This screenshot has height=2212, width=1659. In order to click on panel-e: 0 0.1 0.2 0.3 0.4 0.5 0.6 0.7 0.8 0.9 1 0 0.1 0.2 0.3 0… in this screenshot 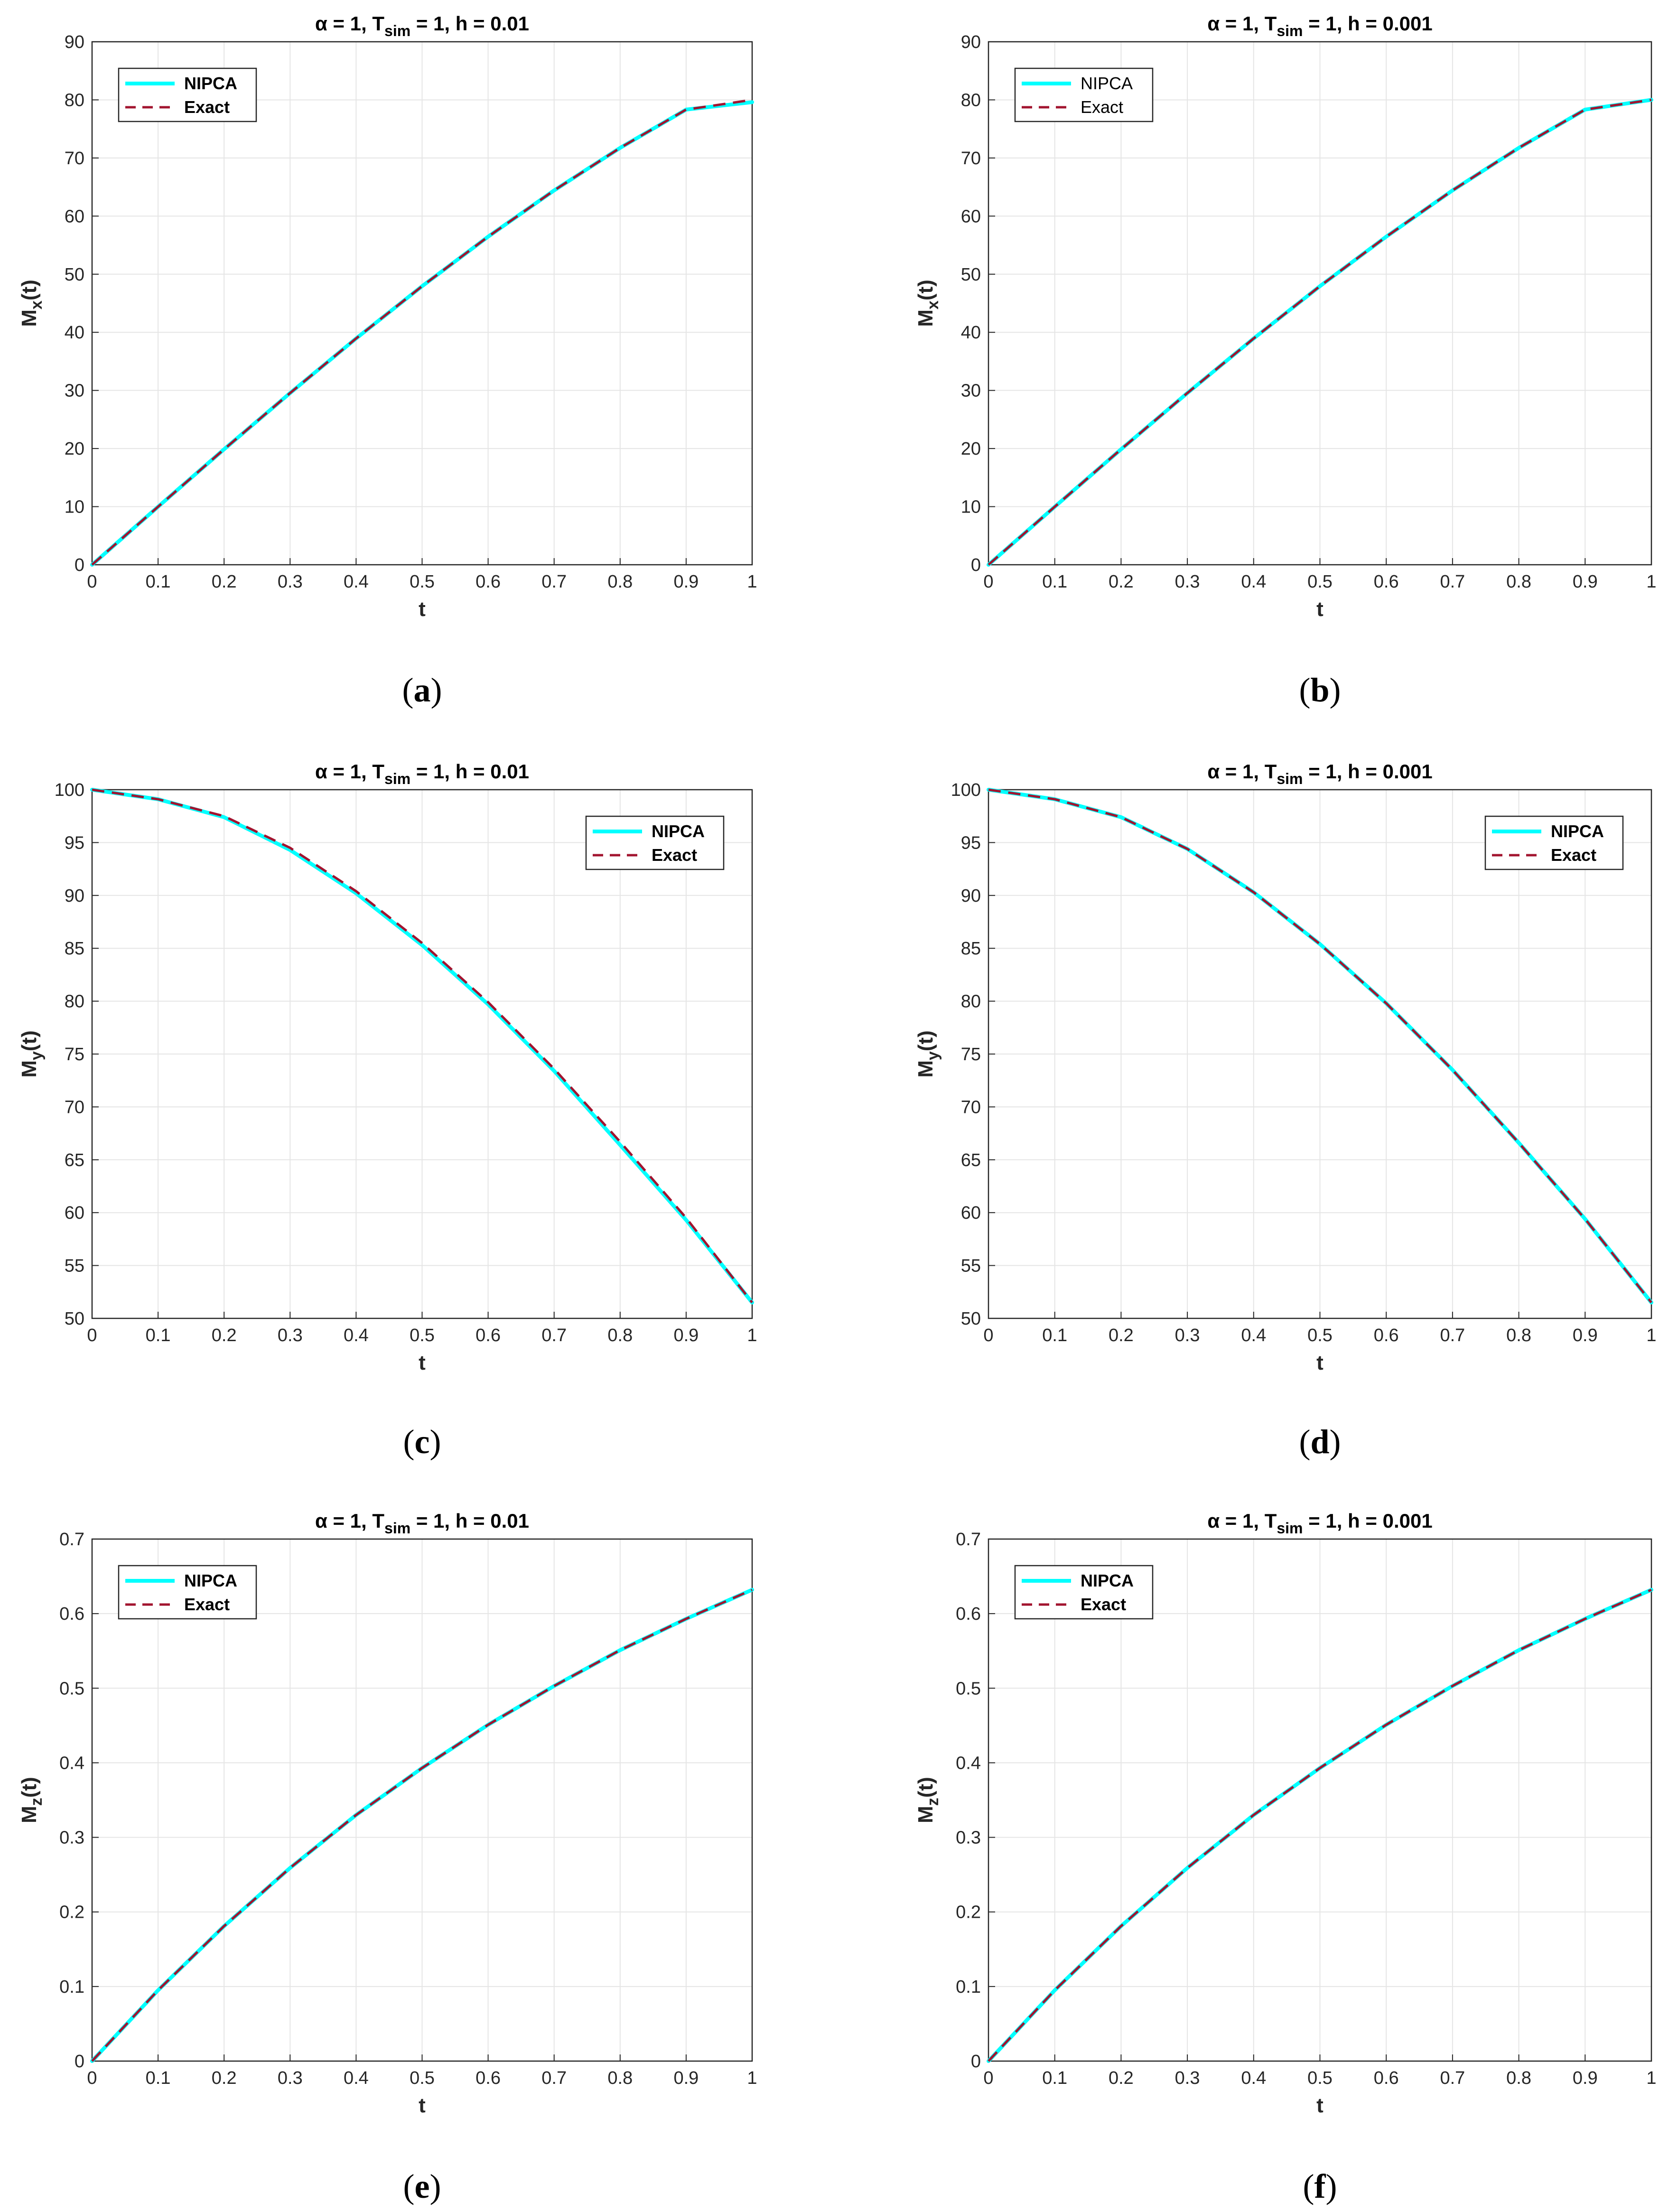, I will do `click(387, 1858)`.